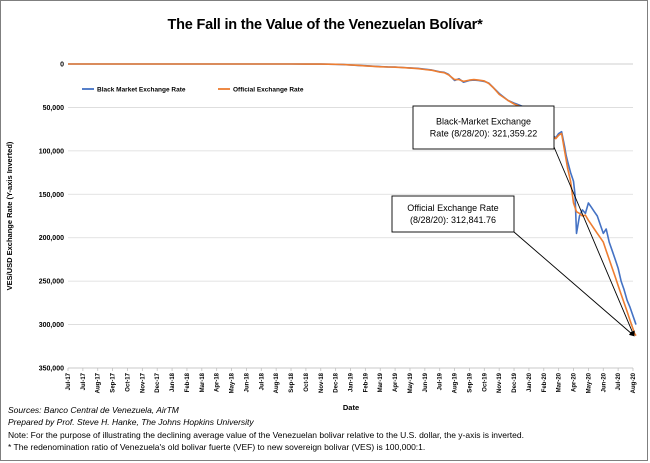 This screenshot has height=463, width=650. I want to click on x-tick-label: Jun-18, so click(247, 382).